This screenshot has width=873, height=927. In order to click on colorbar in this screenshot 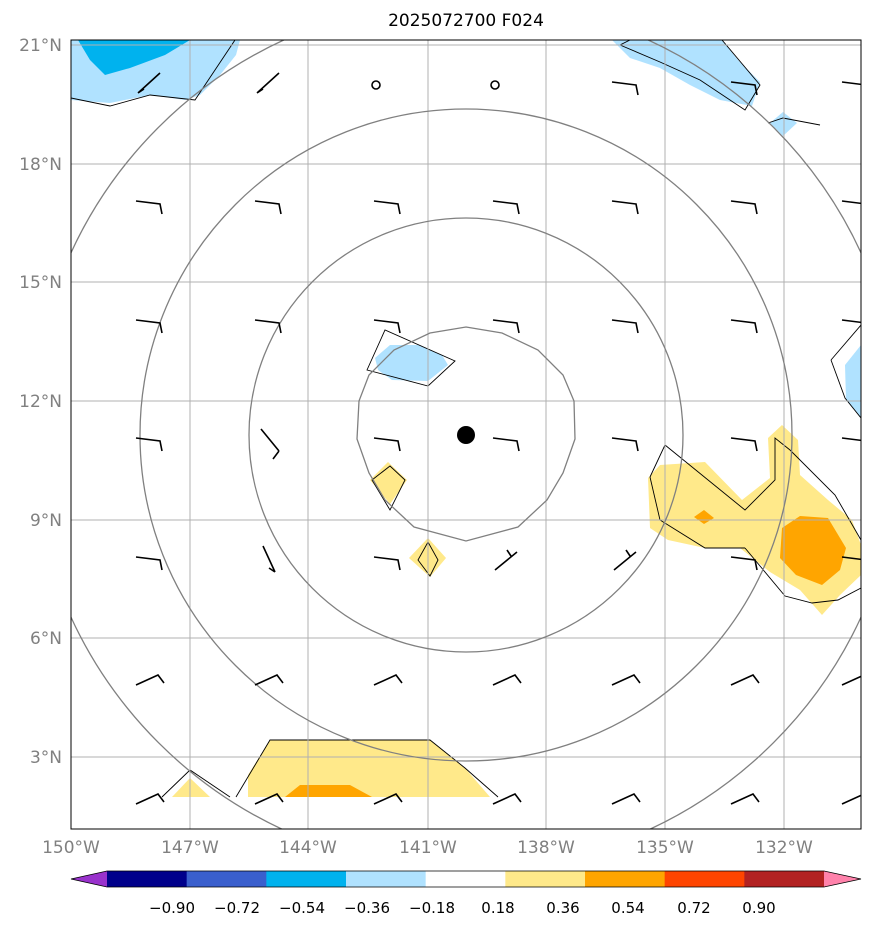, I will do `click(466, 879)`.